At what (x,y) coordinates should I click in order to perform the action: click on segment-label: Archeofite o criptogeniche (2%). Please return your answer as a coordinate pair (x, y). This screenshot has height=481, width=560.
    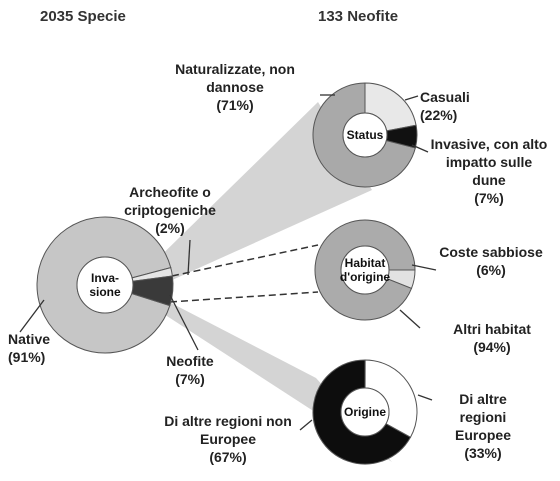
    Looking at the image, I should click on (170, 210).